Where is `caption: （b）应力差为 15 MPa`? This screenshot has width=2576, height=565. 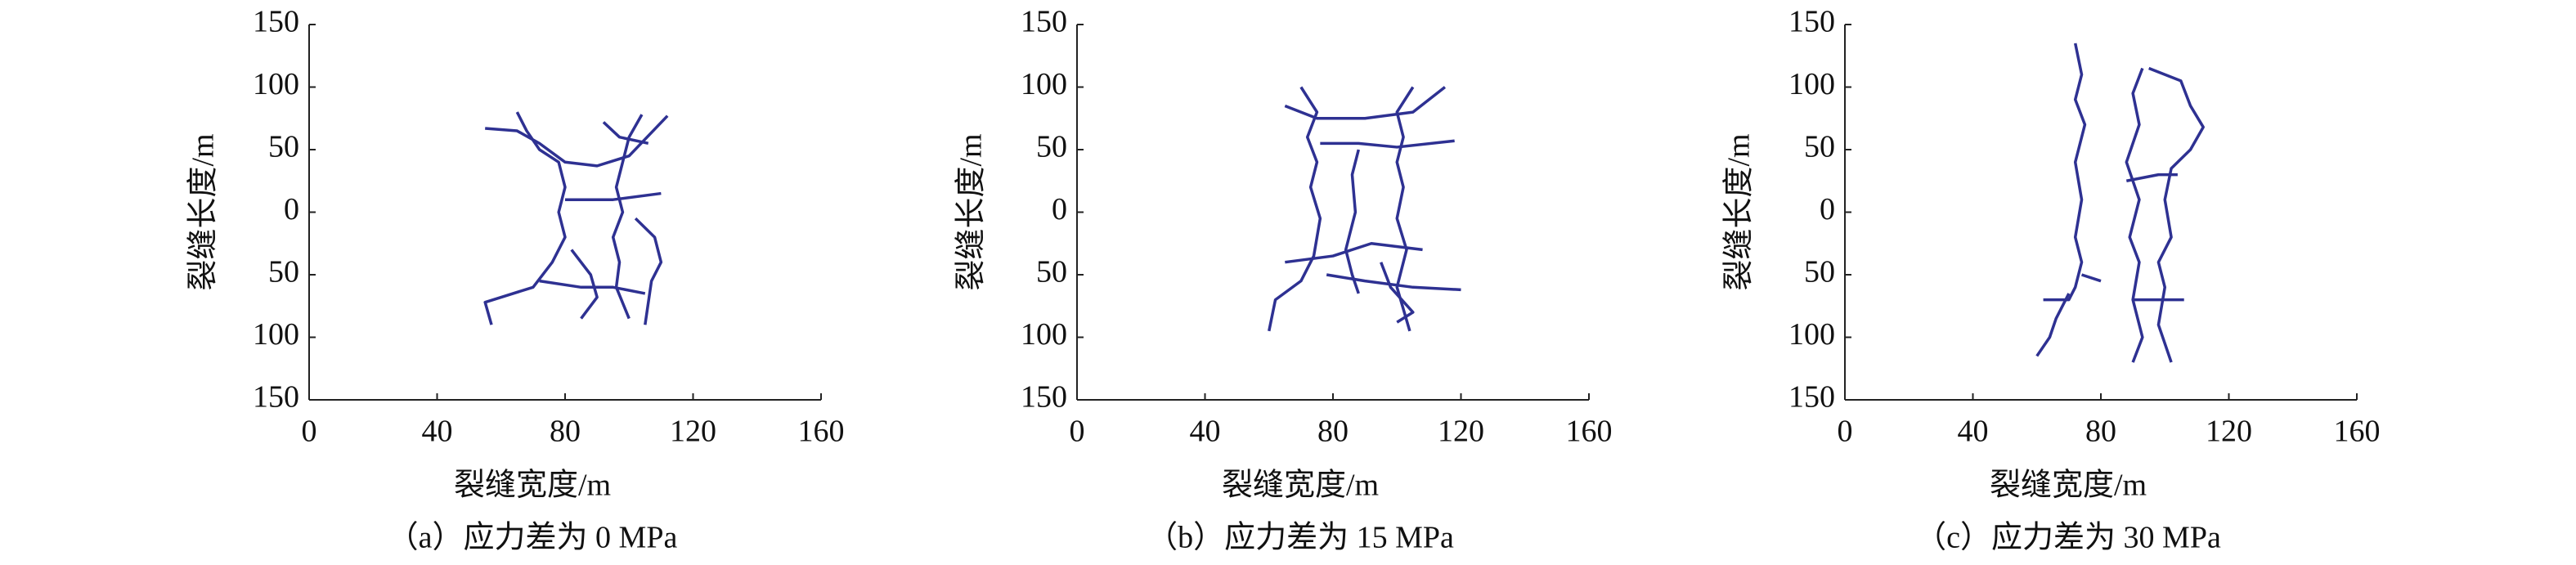 caption: （b）应力差为 15 MPa is located at coordinates (1300, 538).